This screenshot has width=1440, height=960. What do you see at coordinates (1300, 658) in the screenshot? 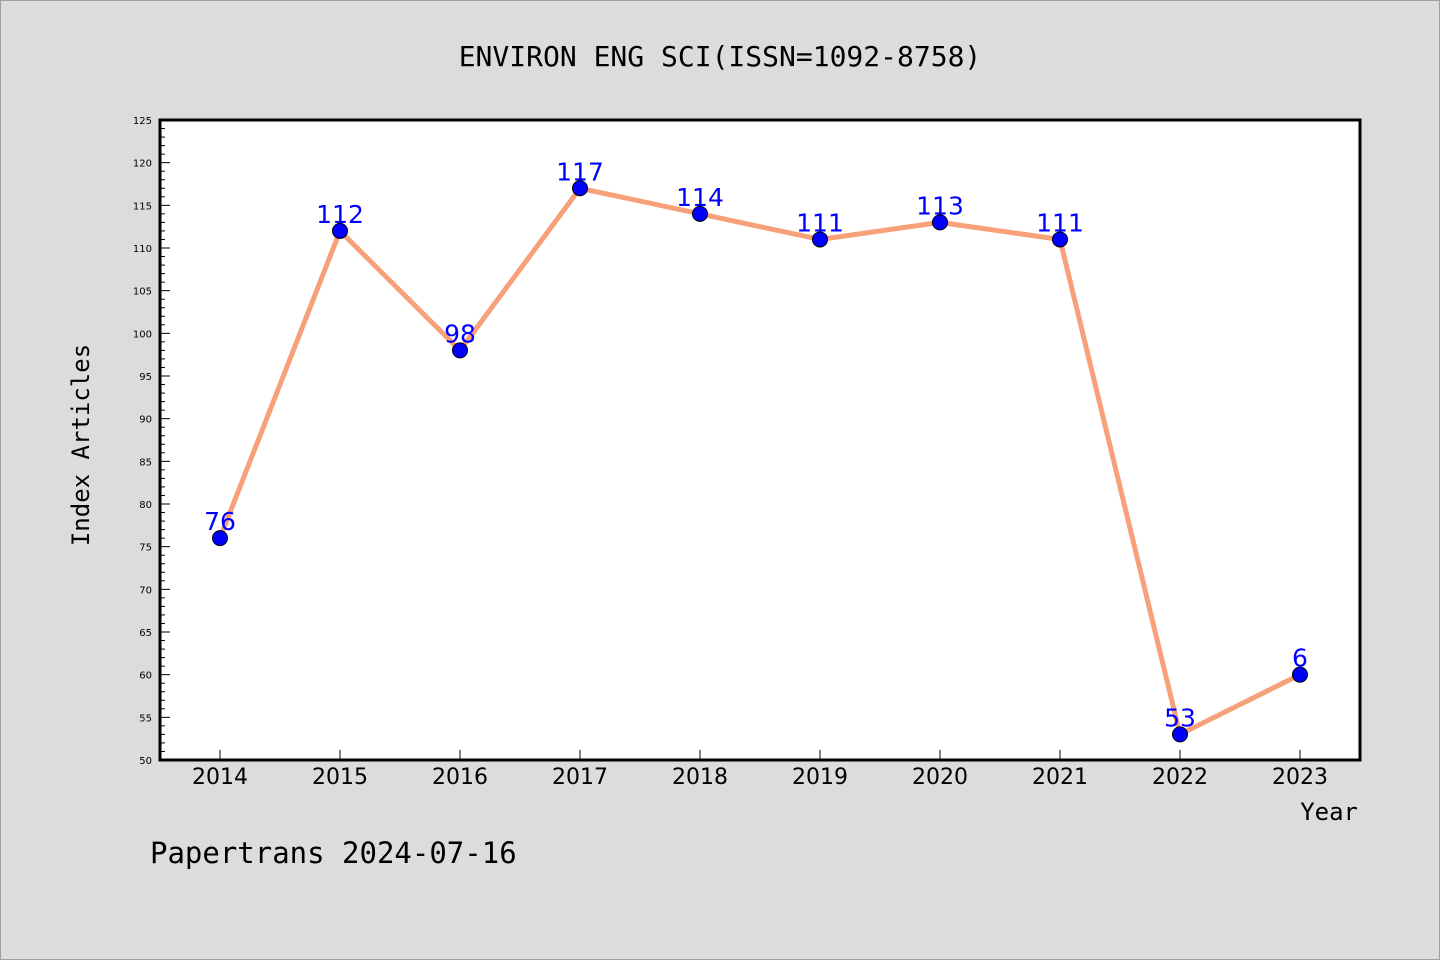
I see `data-label: 6` at bounding box center [1300, 658].